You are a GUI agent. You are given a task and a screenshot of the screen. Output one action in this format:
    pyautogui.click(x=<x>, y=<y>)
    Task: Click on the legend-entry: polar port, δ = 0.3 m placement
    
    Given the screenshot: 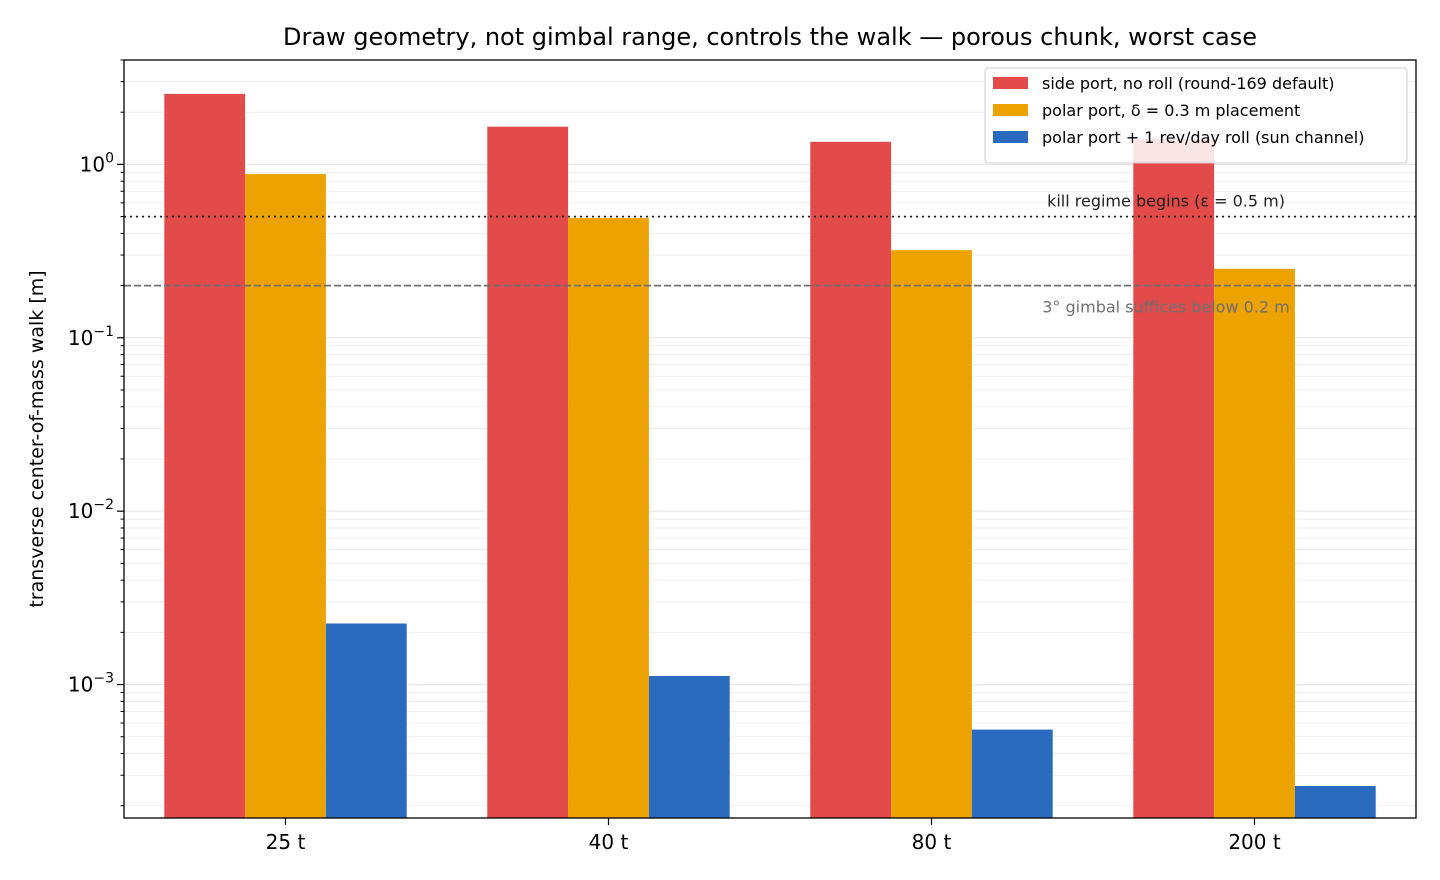 What is the action you would take?
    pyautogui.click(x=1171, y=110)
    